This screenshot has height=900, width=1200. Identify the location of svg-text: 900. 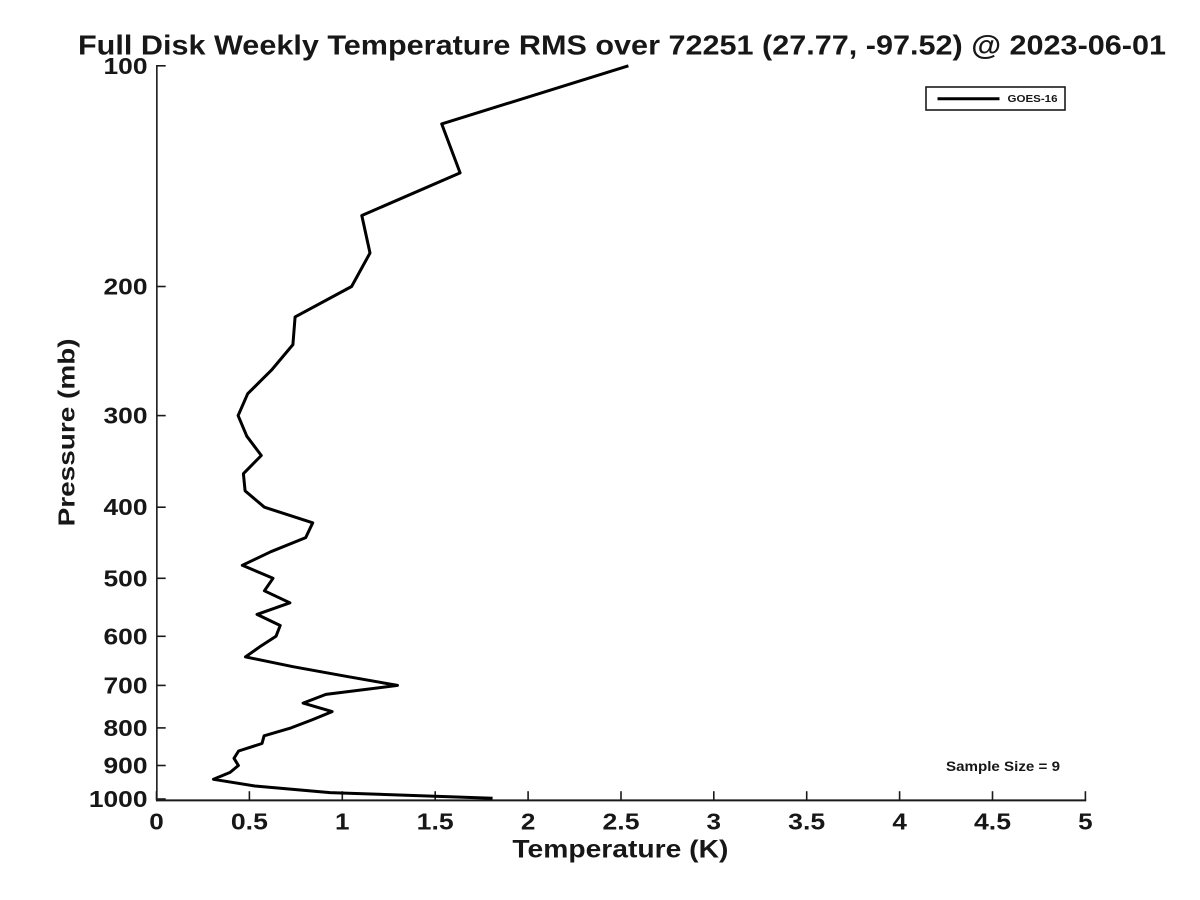
(126, 766).